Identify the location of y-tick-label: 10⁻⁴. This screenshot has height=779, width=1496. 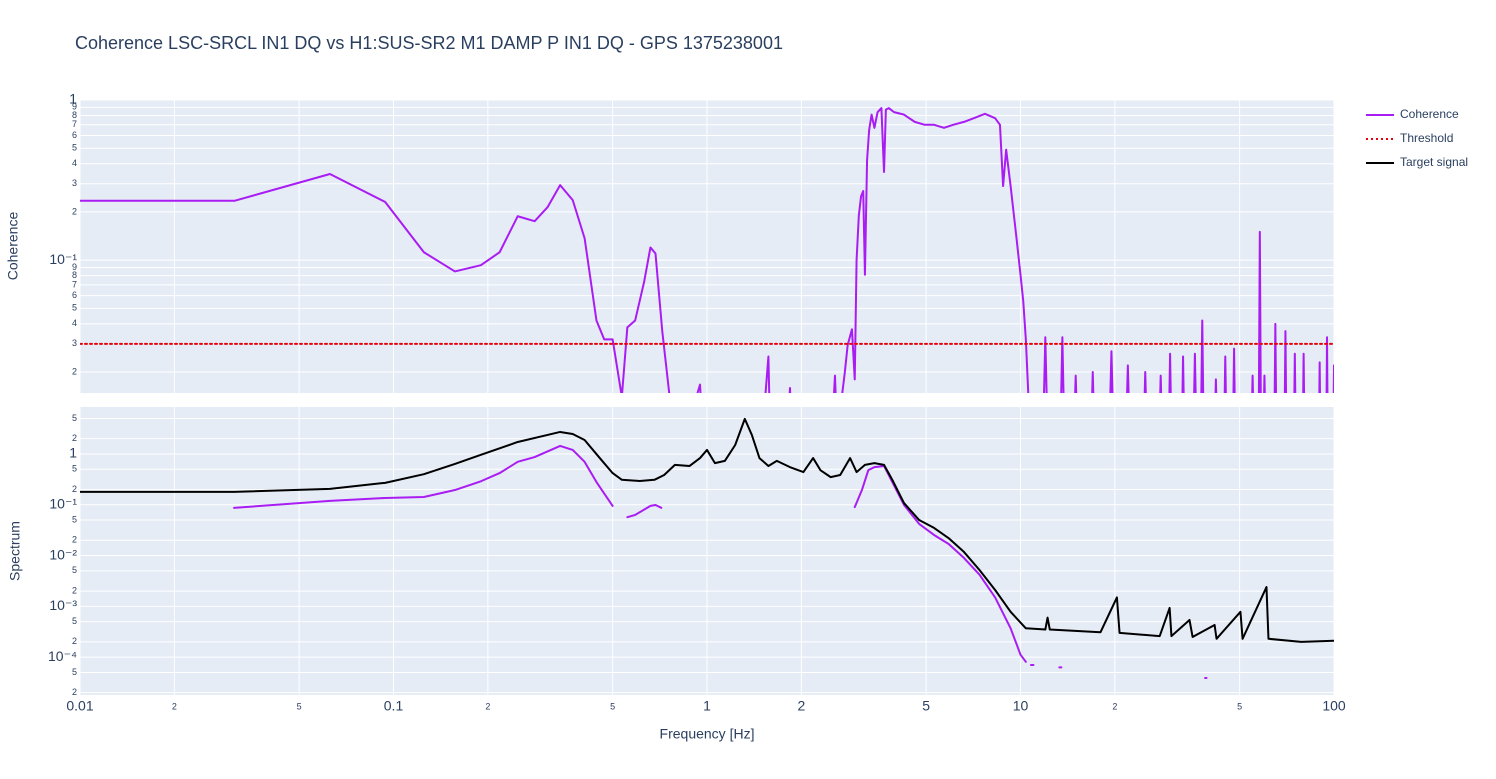
(62, 656).